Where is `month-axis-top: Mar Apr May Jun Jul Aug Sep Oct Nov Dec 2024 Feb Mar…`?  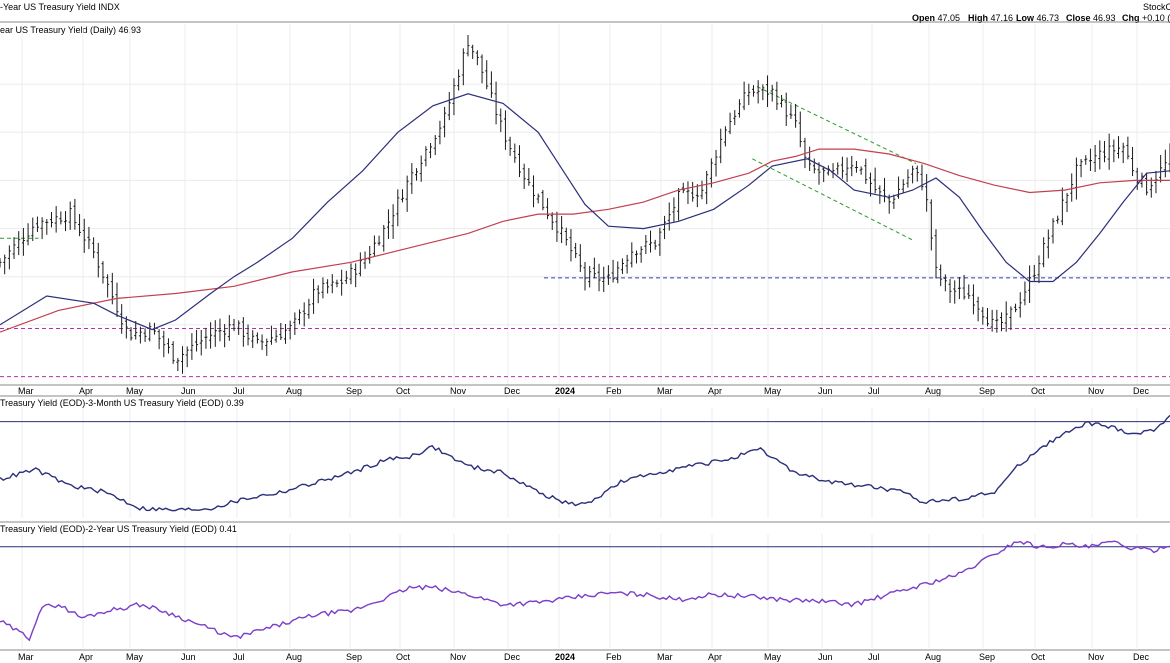 month-axis-top: Mar Apr May Jun Jul Aug Sep Oct Nov Dec 2024 Feb Mar… is located at coordinates (584, 391).